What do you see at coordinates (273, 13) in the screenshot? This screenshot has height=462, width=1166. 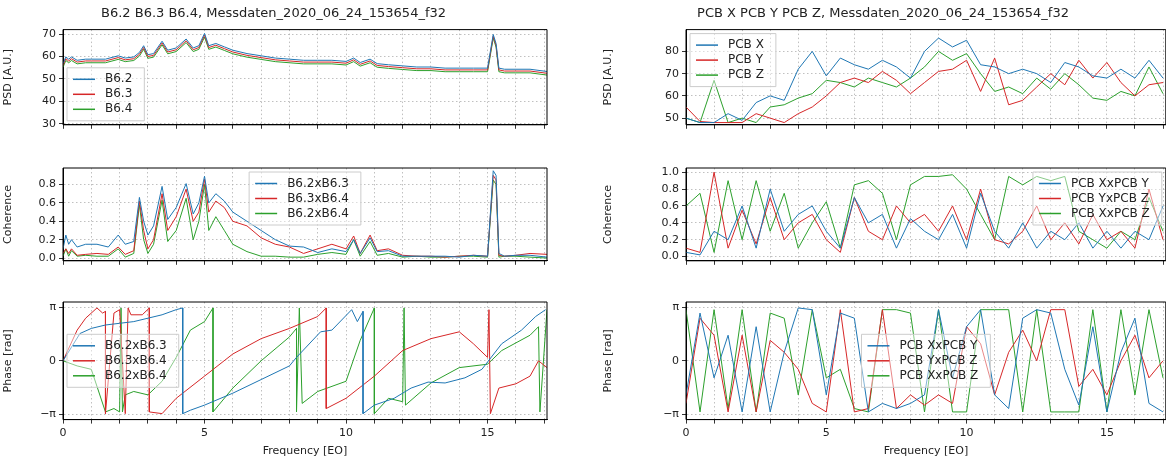 I see `chart-title: B6.2 B6.3 B6.4, Messdaten_2020_06_24_153654_f32` at bounding box center [273, 13].